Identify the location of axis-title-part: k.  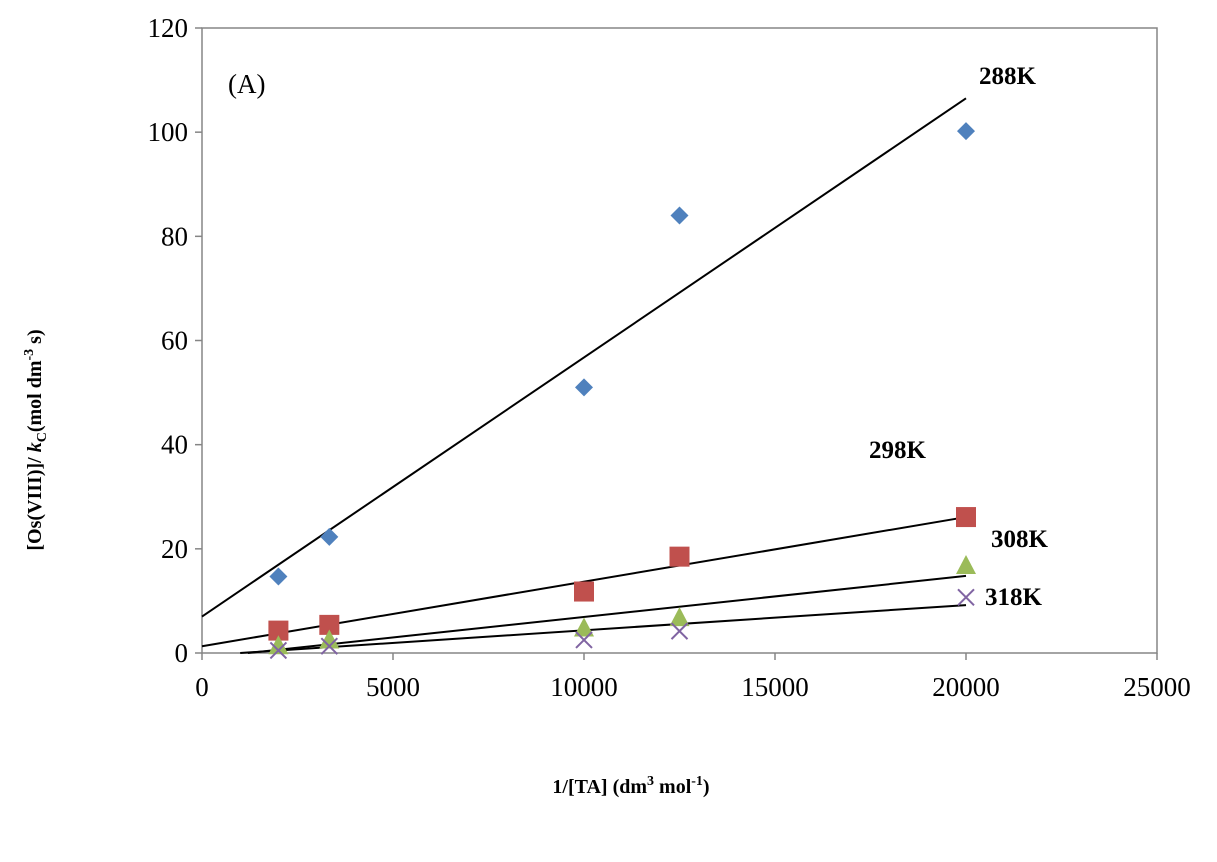
(35, 447).